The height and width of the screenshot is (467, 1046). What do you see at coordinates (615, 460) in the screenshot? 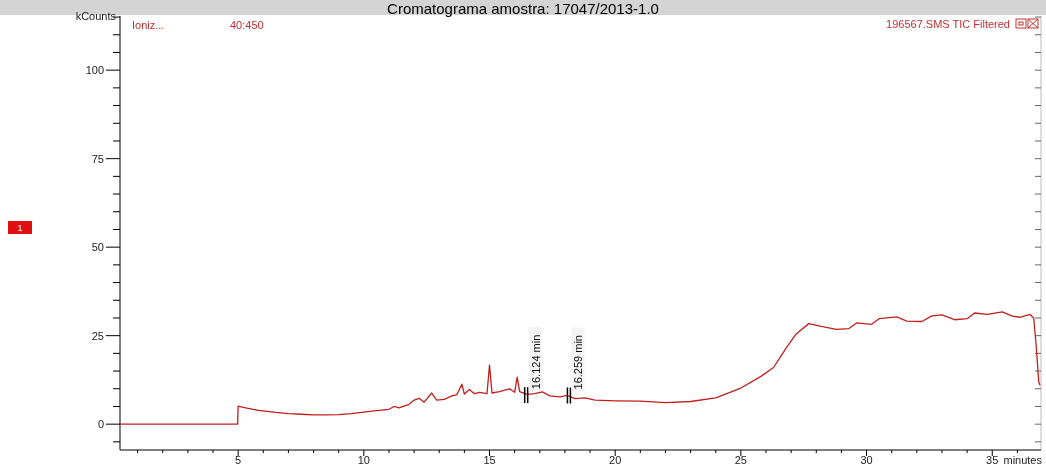
I see `x-tick-label: 20` at bounding box center [615, 460].